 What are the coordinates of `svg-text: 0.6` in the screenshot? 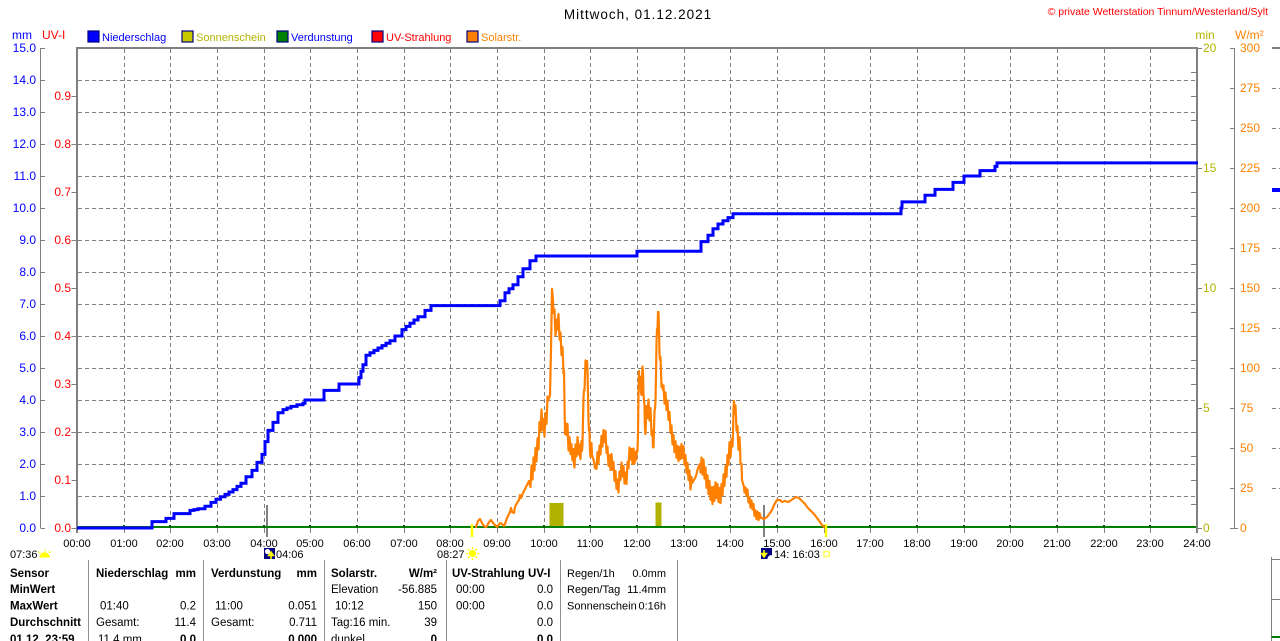 It's located at (62, 240).